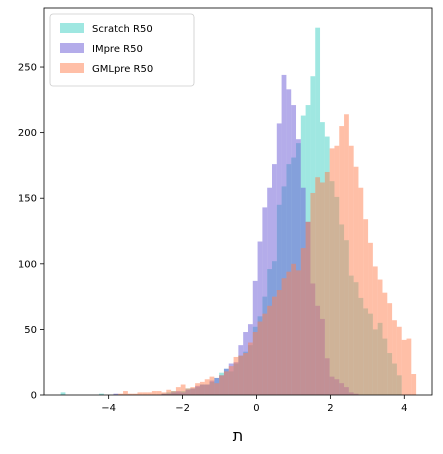 Image resolution: width=443 pixels, height=454 pixels. I want to click on legend-label: Scratch R50, so click(122, 29).